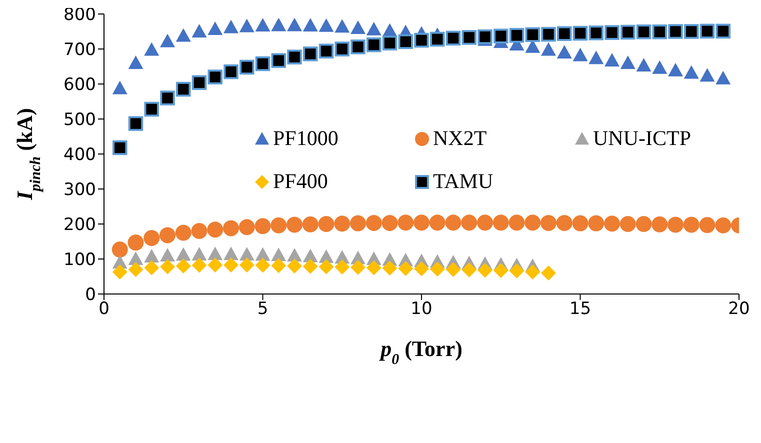 The image size is (761, 443). Describe the element at coordinates (420, 352) in the screenshot. I see `x-axis-title: p$_{0}$ (Torr)` at that location.